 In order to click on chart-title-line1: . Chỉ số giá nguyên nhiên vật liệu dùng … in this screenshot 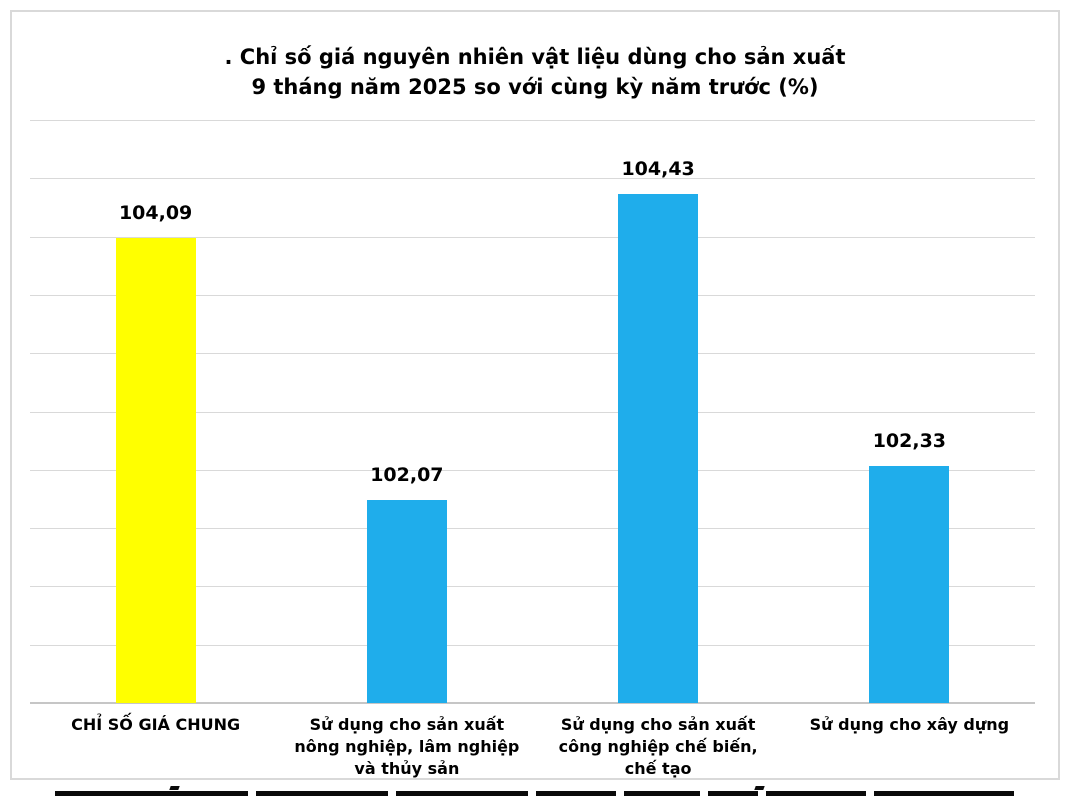, I will do `click(535, 57)`.